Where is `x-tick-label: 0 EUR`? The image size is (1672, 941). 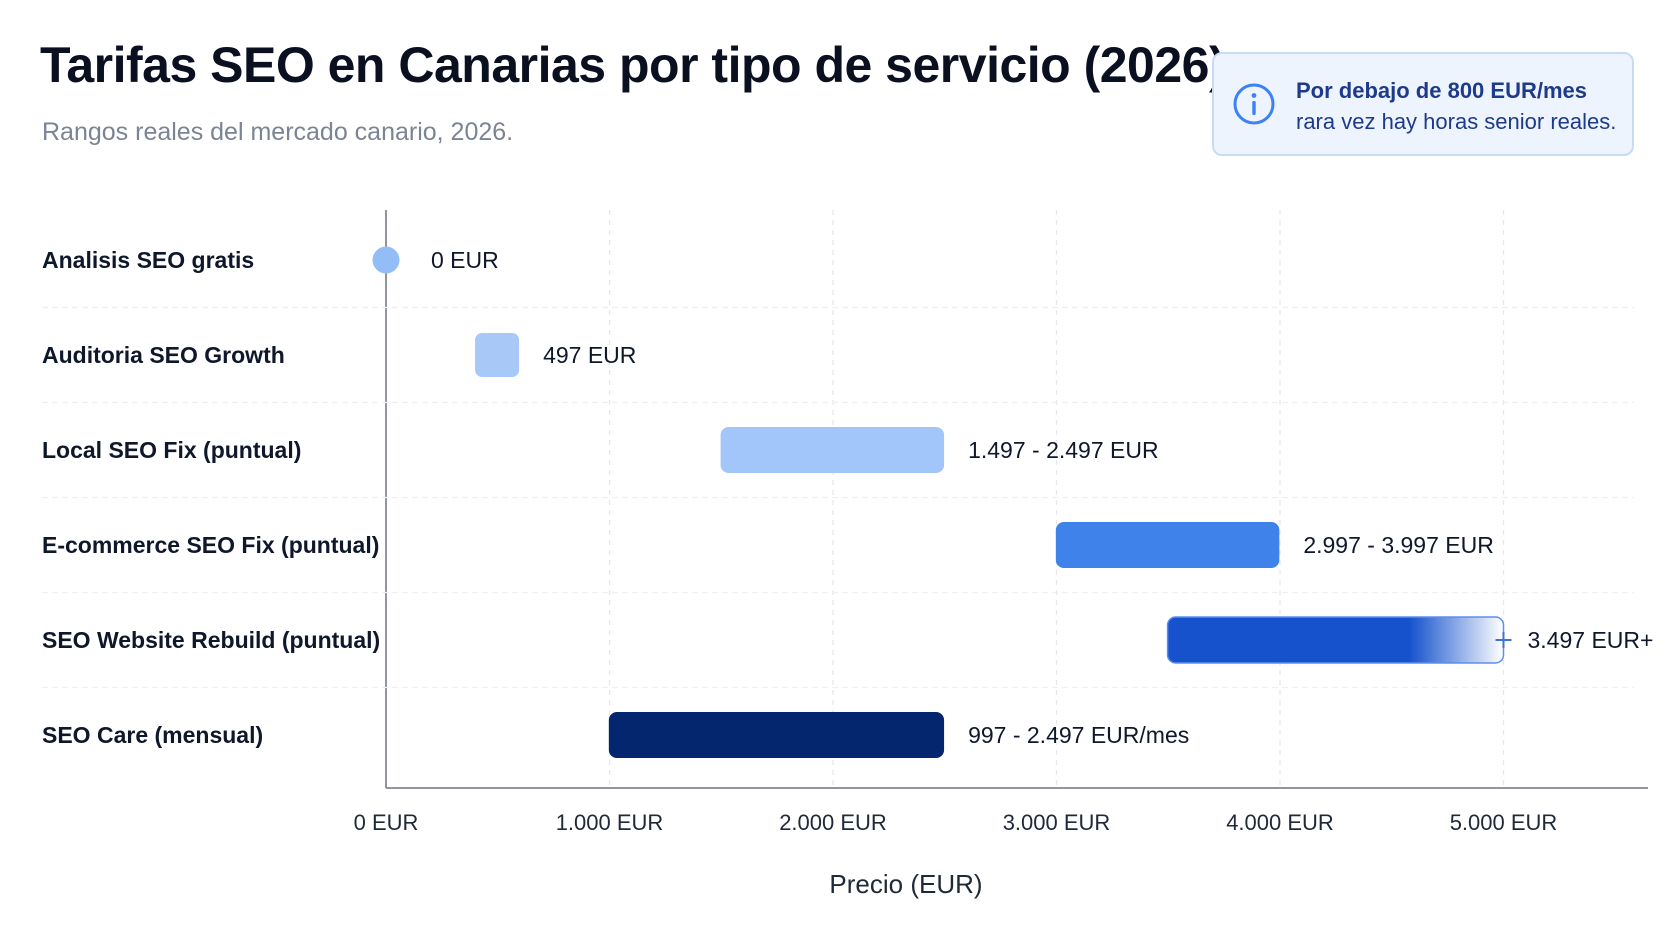
x-tick-label: 0 EUR is located at coordinates (386, 822).